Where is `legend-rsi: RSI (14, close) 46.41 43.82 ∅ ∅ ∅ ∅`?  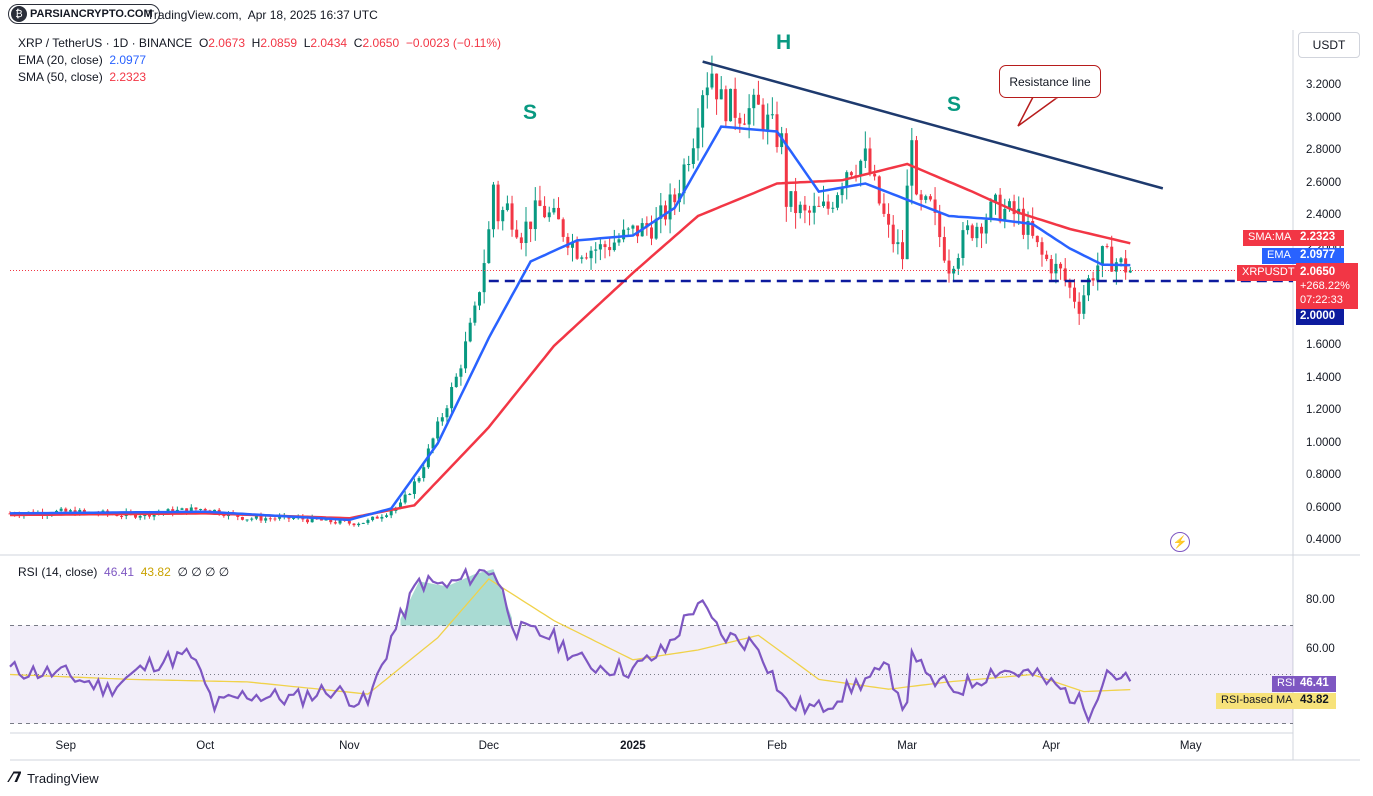 legend-rsi: RSI (14, close) 46.41 43.82 ∅ ∅ ∅ ∅ is located at coordinates (123, 572).